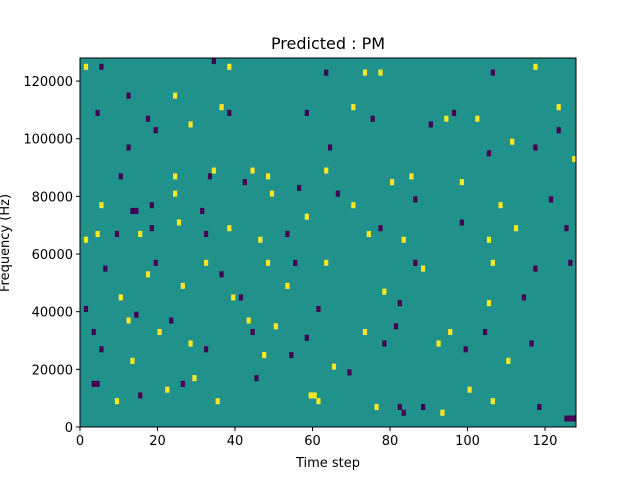  What do you see at coordinates (52, 370) in the screenshot?
I see `y-tick-label: 20000` at bounding box center [52, 370].